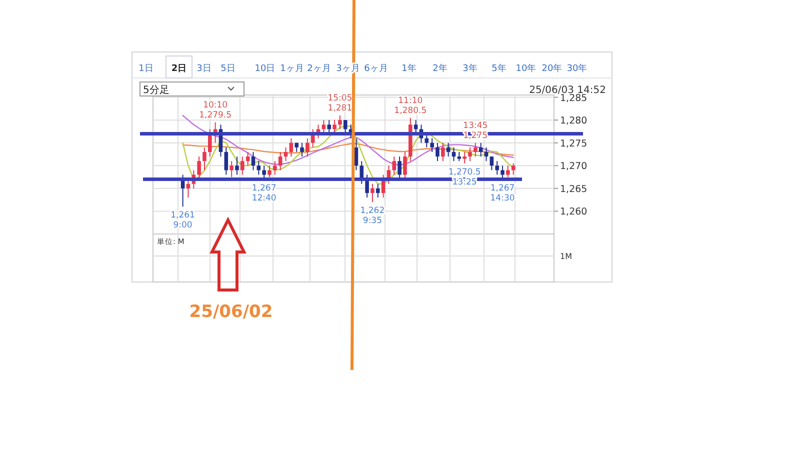 The image size is (800, 450). Describe the element at coordinates (182, 220) in the screenshot. I see `annotation: 1,261 9:00` at that location.